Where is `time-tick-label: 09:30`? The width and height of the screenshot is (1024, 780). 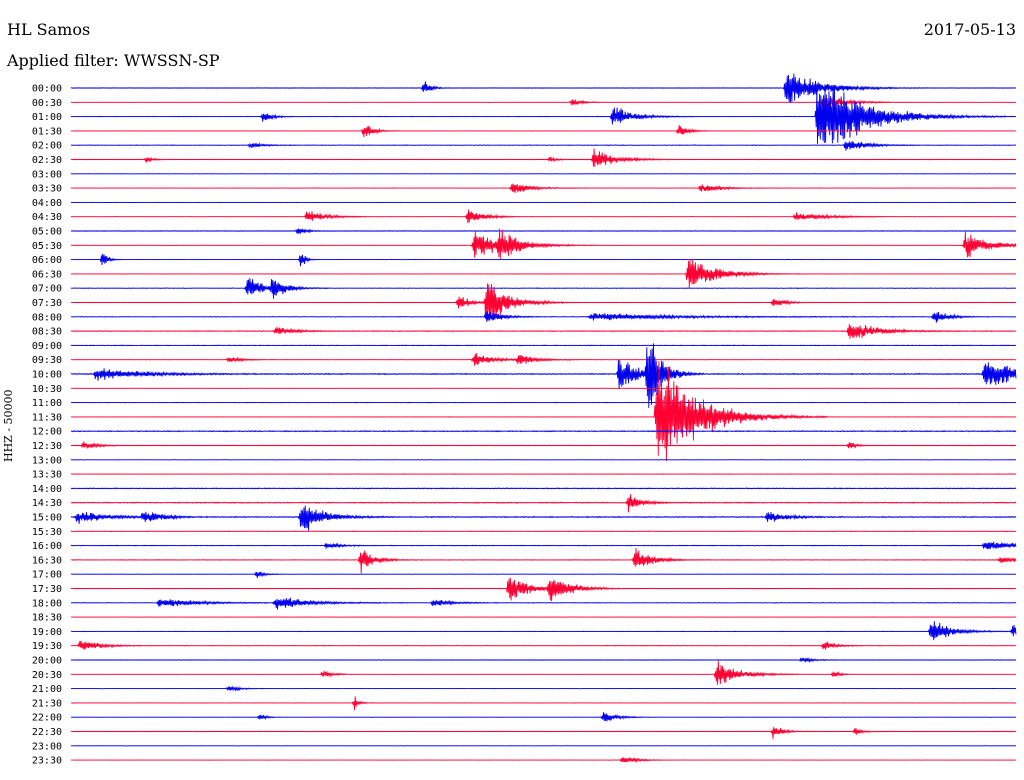 time-tick-label: 09:30 is located at coordinates (47, 360).